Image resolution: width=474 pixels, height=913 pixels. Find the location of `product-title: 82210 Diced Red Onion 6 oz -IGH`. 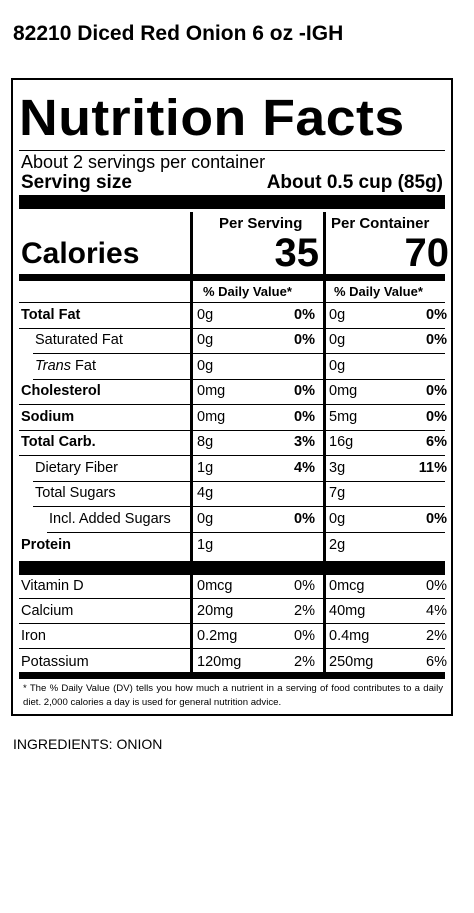

product-title: 82210 Diced Red Onion 6 oz -IGH is located at coordinates (178, 33).